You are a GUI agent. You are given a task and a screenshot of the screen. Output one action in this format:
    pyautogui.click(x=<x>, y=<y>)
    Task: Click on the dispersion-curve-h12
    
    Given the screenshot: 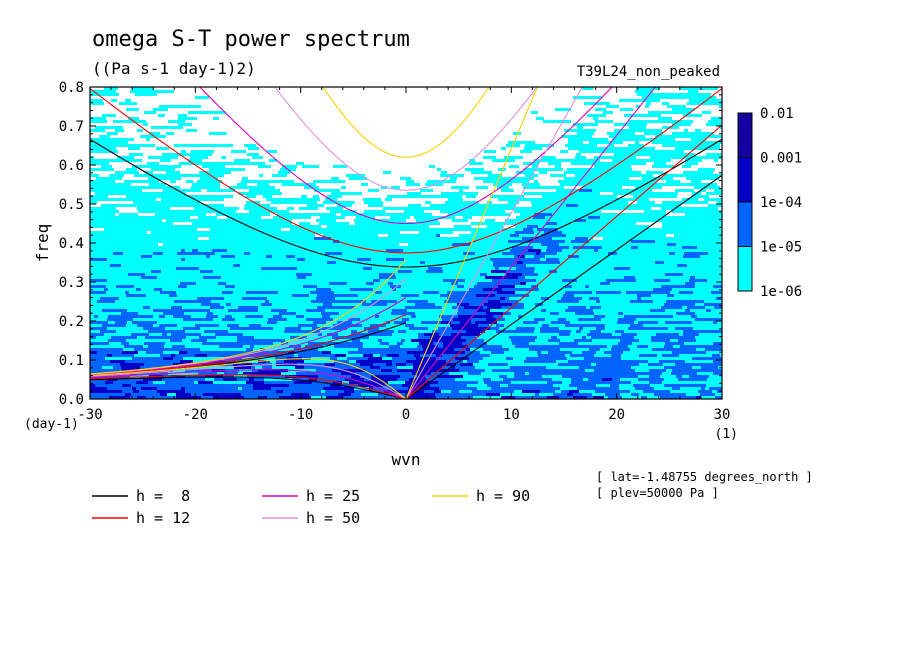 What is the action you would take?
    pyautogui.click(x=248, y=345)
    